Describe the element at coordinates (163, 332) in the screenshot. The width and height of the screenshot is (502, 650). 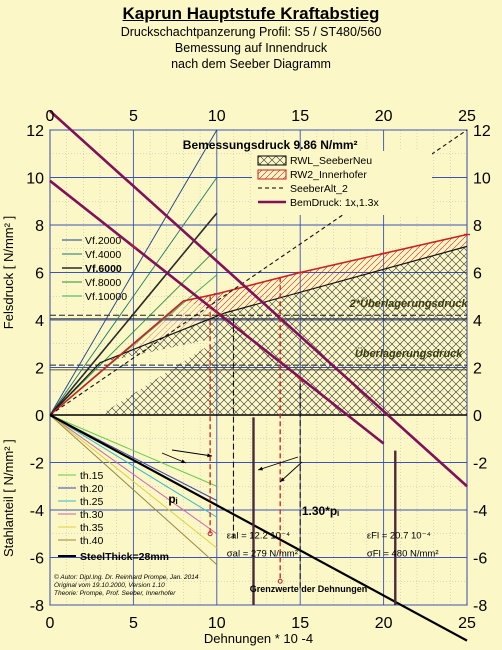
I see `hatch-region-left` at that location.